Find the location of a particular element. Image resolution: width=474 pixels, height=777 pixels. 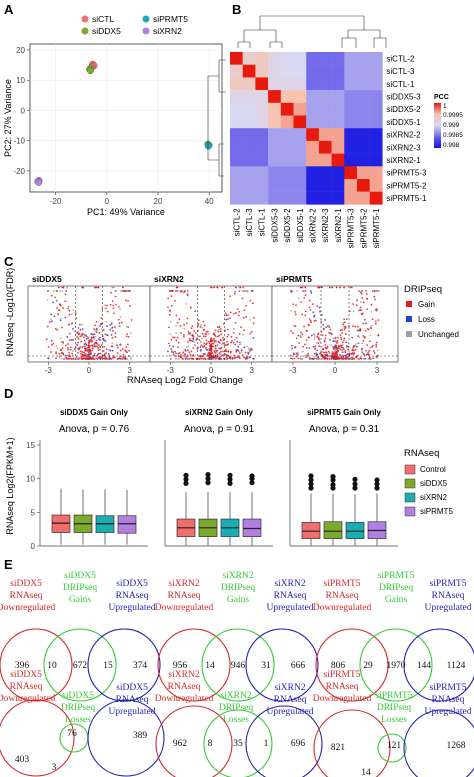

venn-set-label-up: siDDX5 is located at coordinates (132, 688).